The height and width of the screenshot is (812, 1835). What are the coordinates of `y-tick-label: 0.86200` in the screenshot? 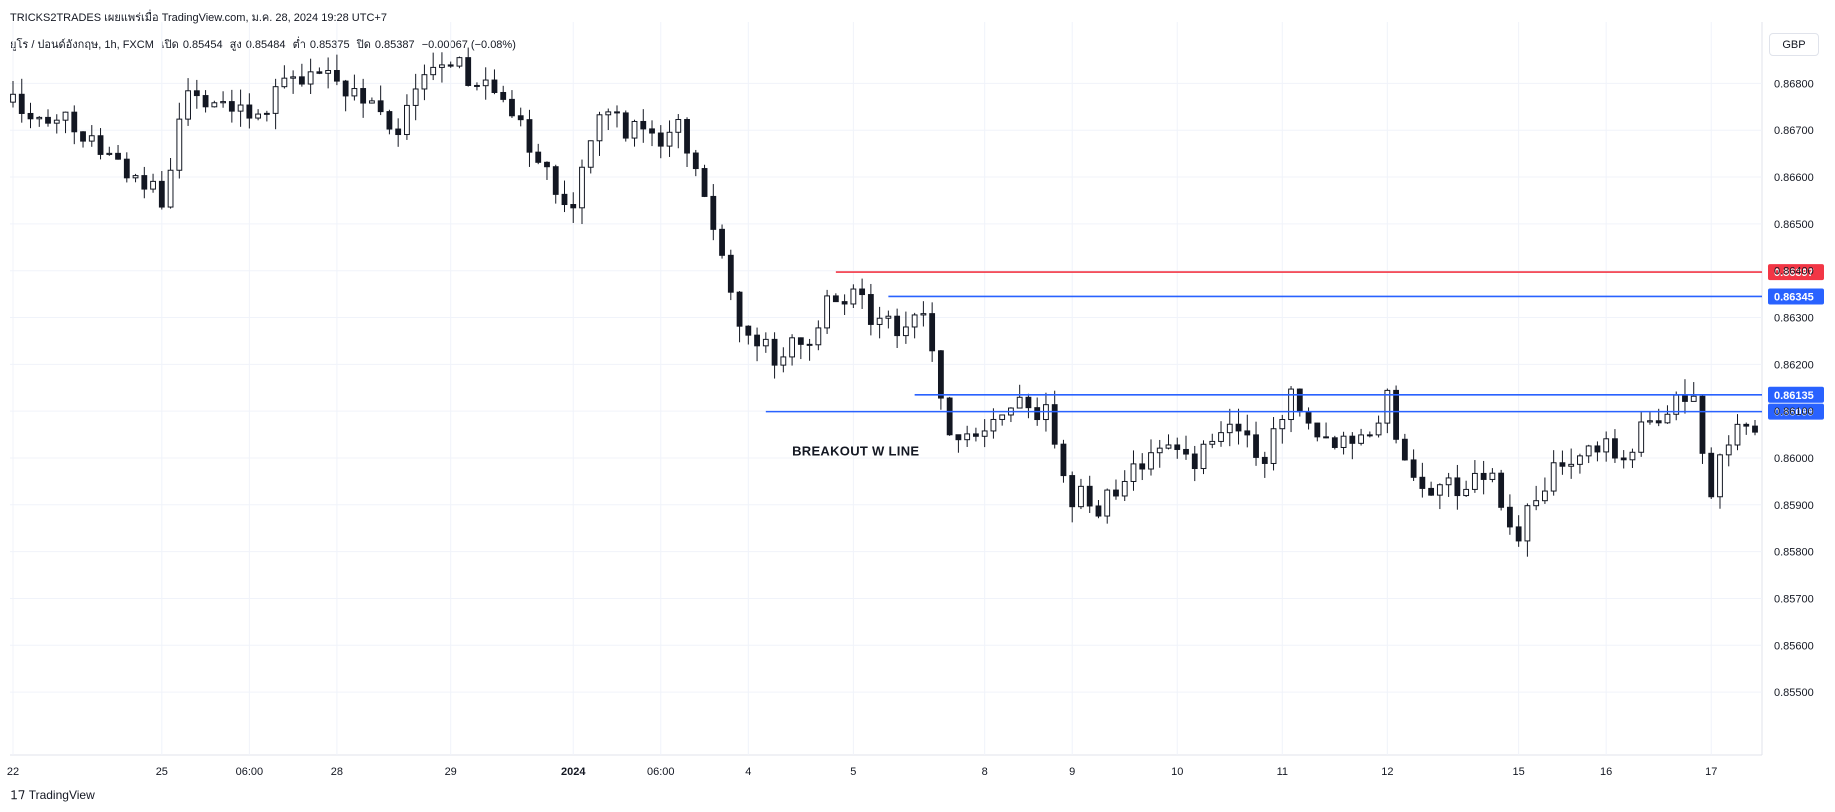 It's located at (1794, 365).